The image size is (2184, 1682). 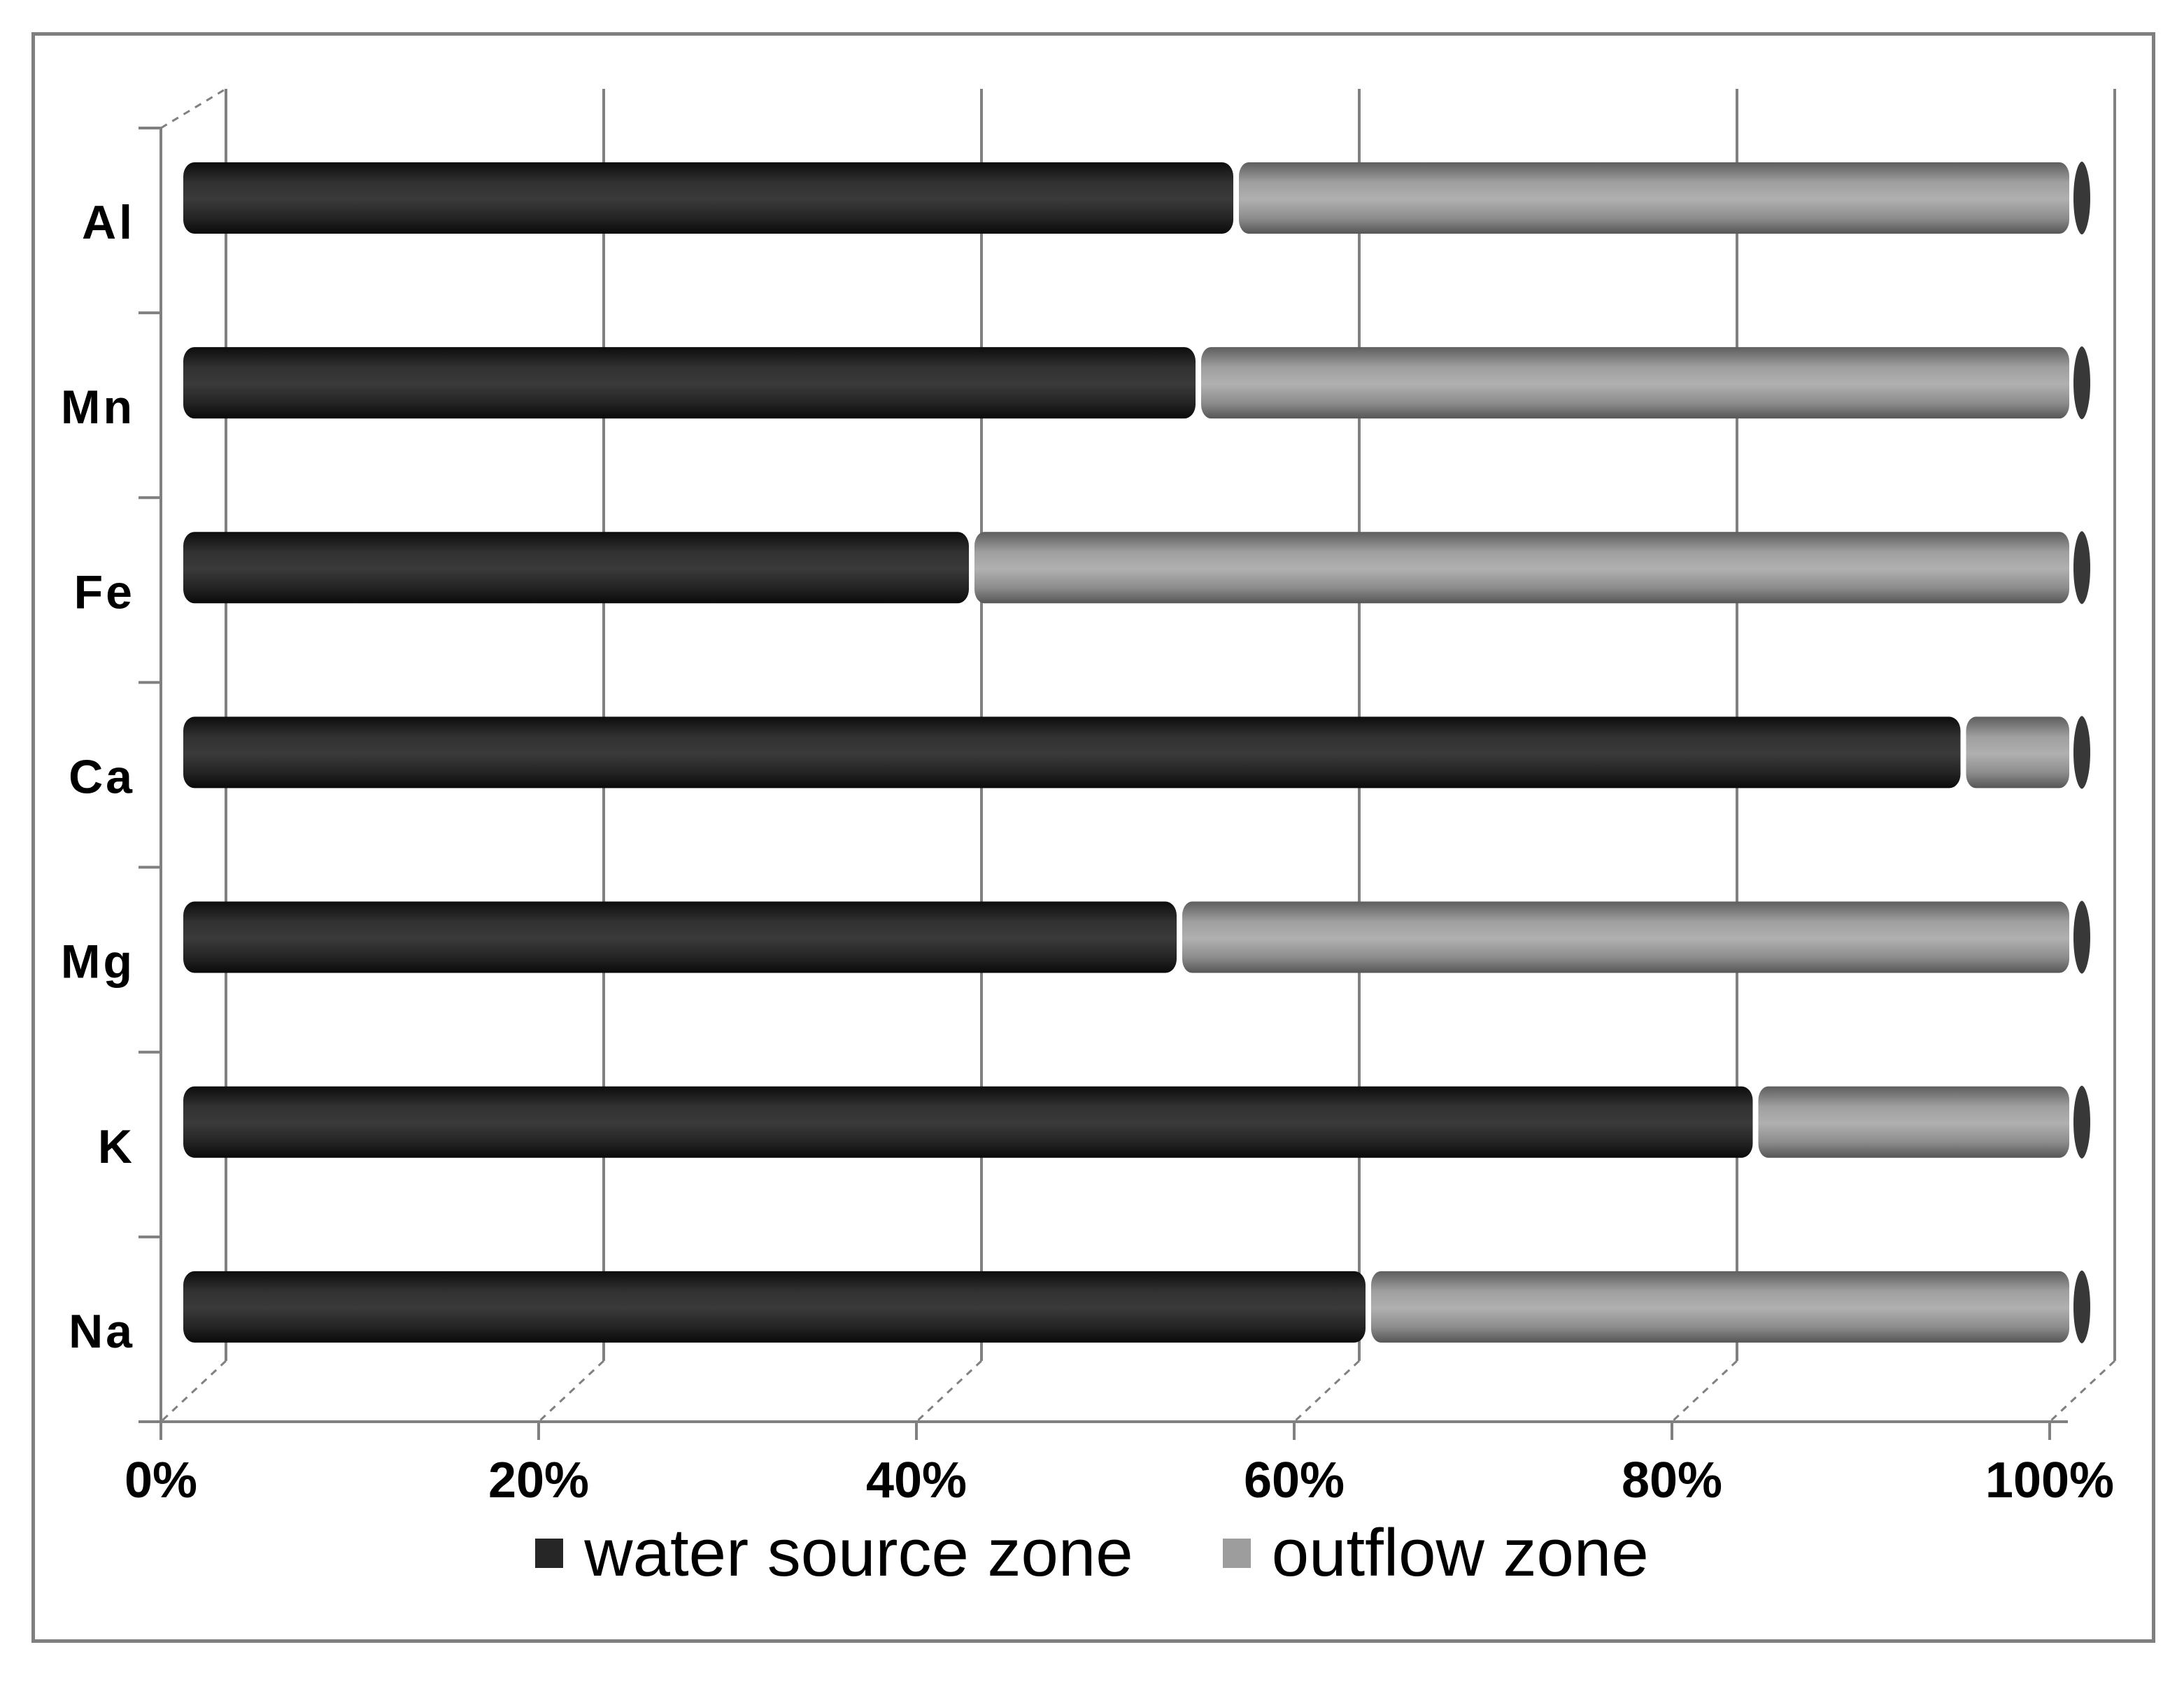 What do you see at coordinates (2018, 752) in the screenshot?
I see `bar-segment-outflow-zone-Ca` at bounding box center [2018, 752].